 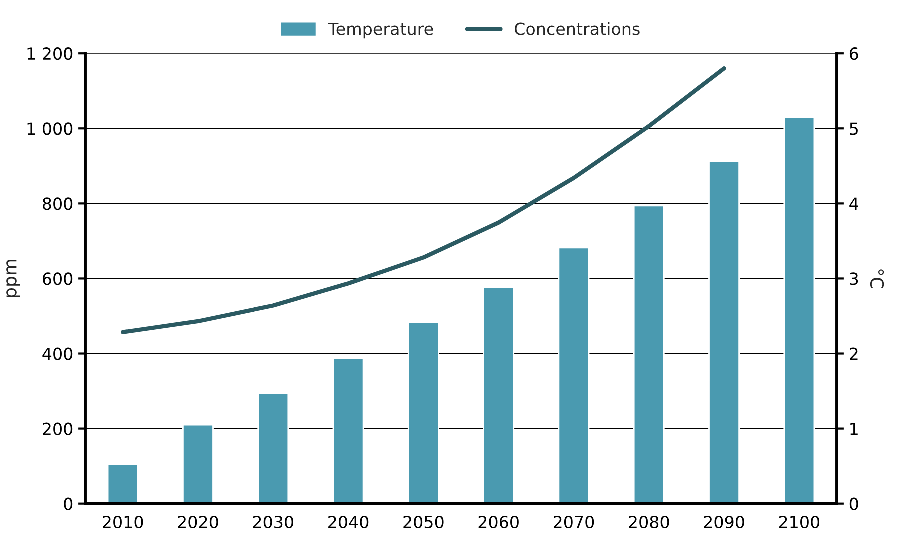 I want to click on y2-tick-label: 4, so click(x=854, y=204).